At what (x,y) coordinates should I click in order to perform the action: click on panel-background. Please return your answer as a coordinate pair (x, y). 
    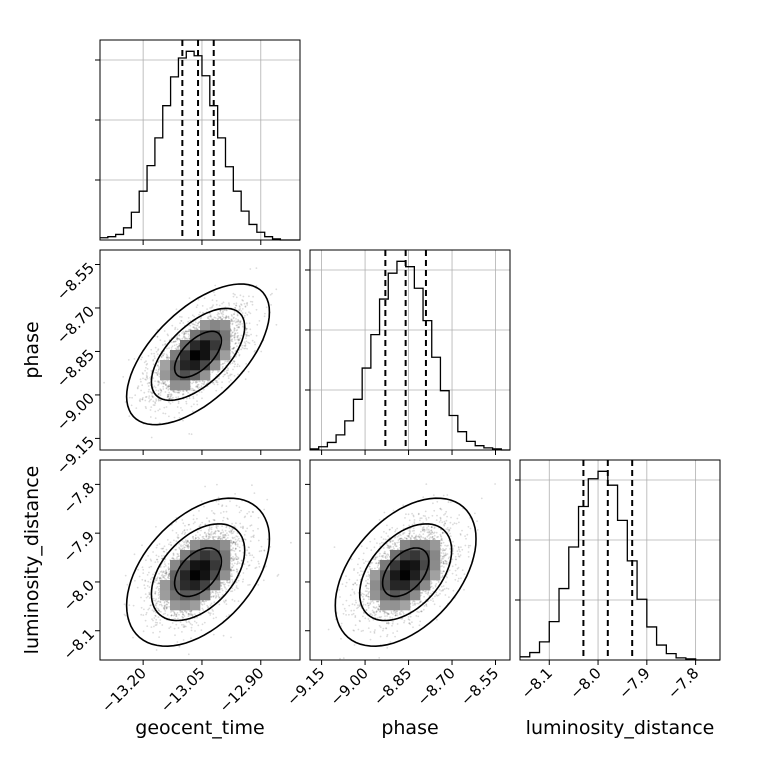
    Looking at the image, I should click on (200, 140).